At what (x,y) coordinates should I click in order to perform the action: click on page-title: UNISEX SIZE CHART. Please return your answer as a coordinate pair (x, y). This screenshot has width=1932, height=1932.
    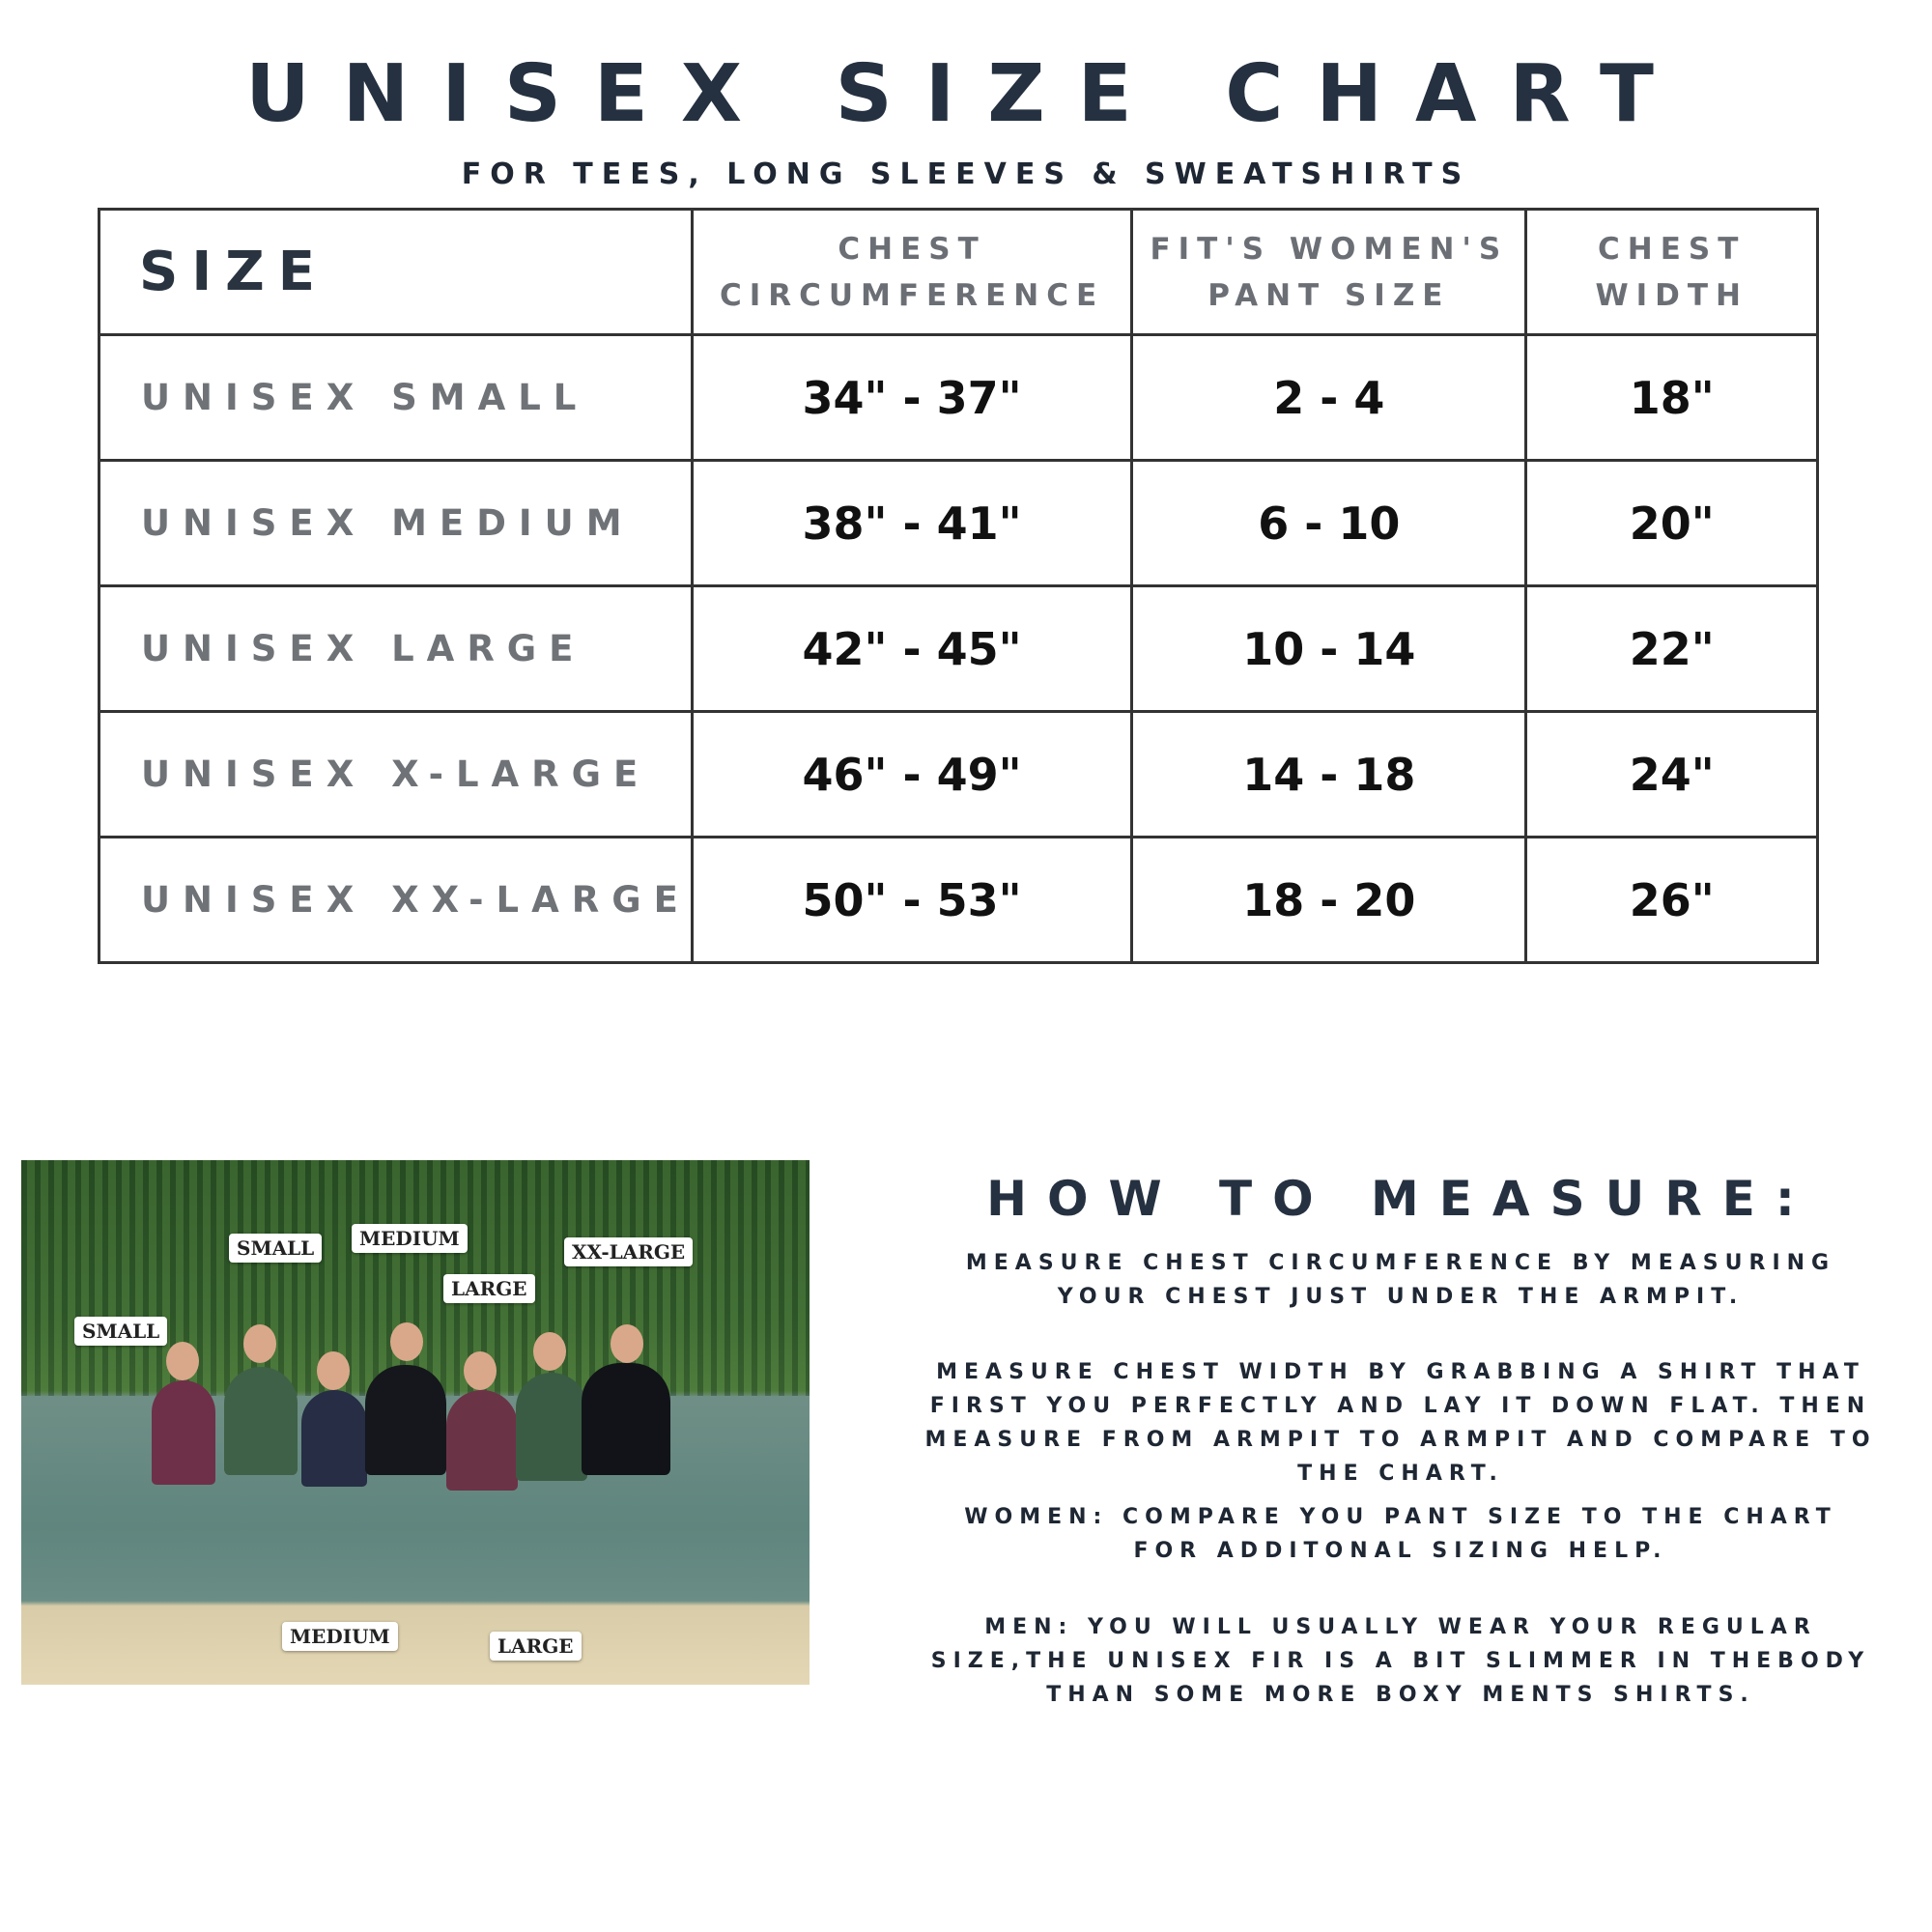
    Looking at the image, I should click on (966, 94).